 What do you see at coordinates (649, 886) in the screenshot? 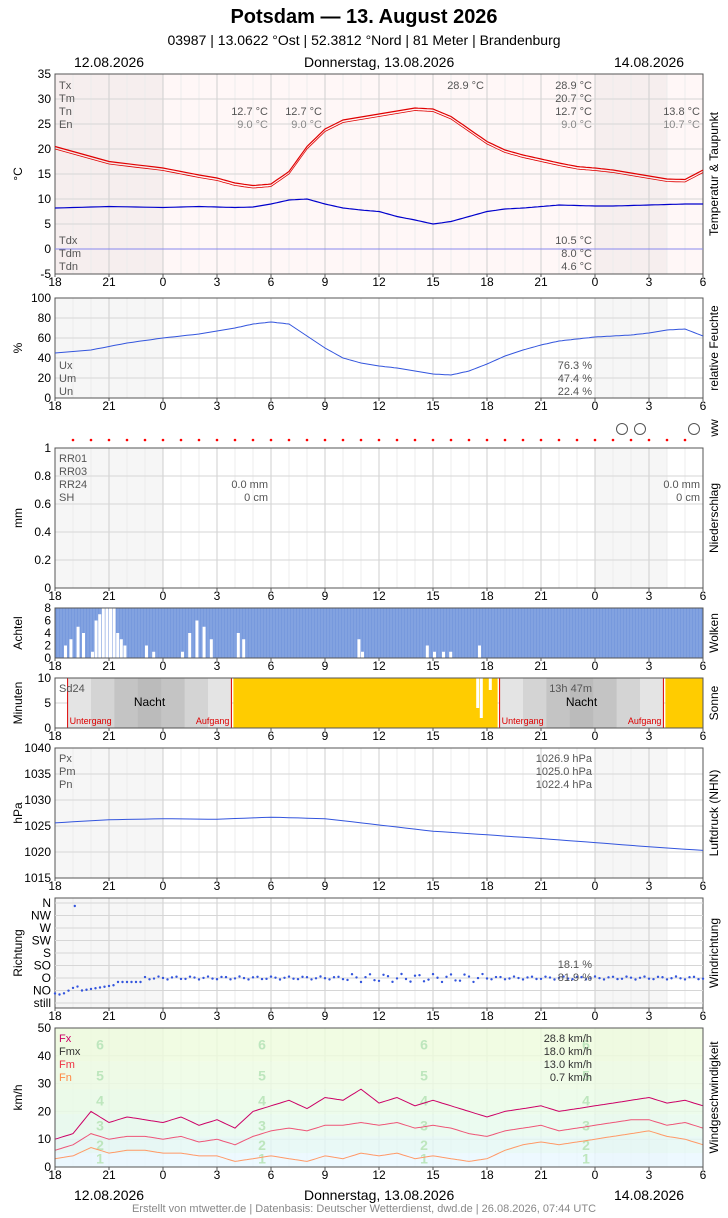
I see `press-xtick-label: 3` at bounding box center [649, 886].